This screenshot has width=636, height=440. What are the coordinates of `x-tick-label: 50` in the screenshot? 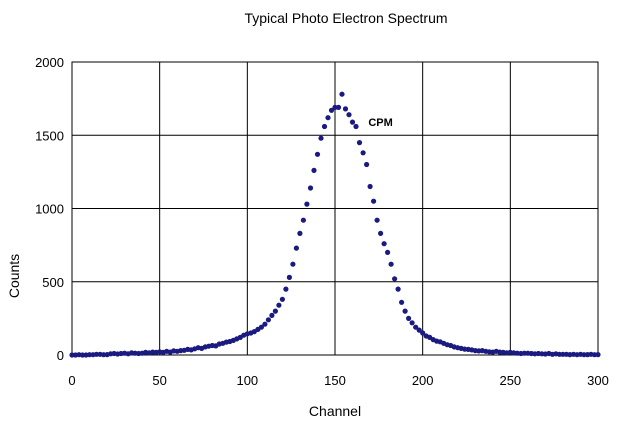 It's located at (159, 380).